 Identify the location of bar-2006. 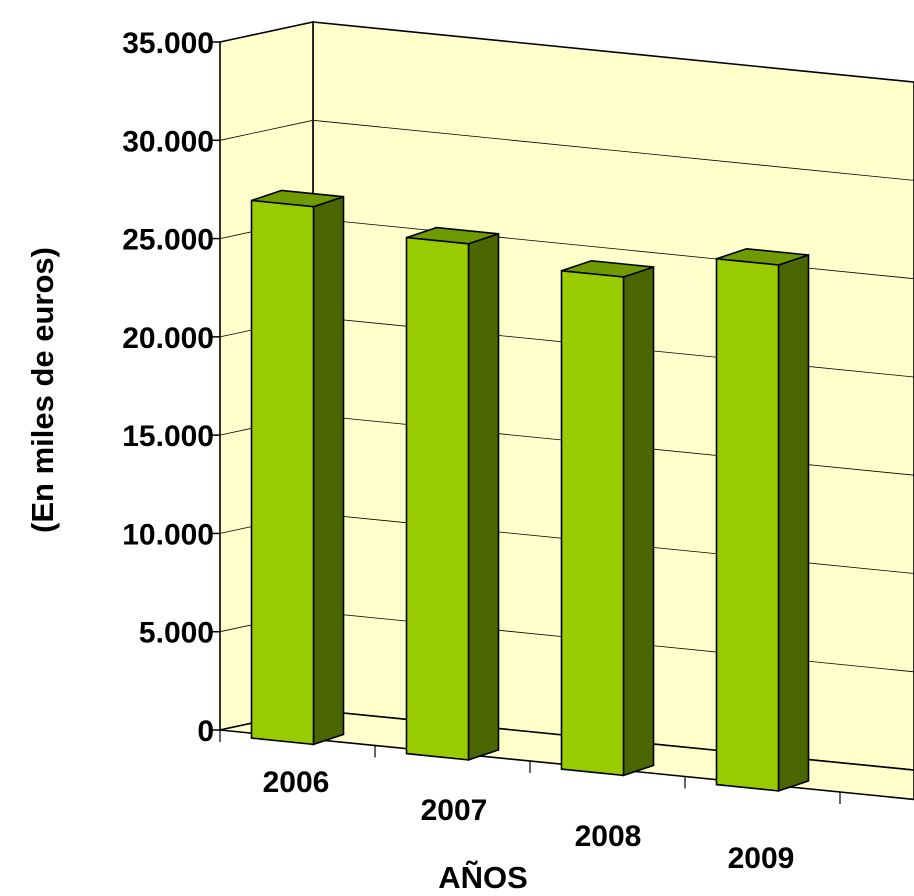
(297, 467).